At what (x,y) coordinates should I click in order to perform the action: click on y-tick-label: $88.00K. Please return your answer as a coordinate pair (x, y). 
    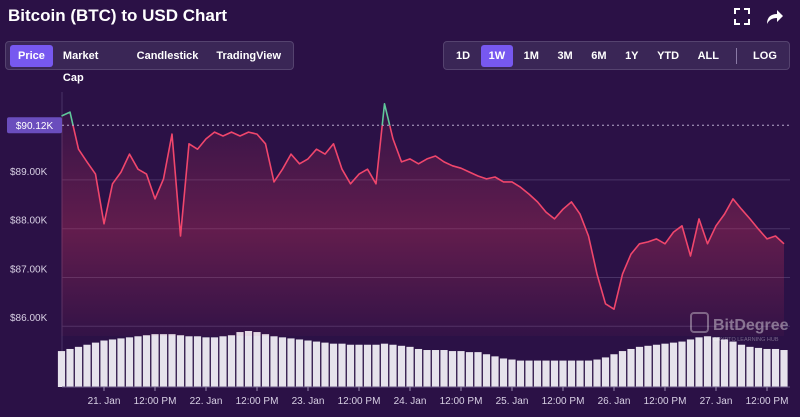
    Looking at the image, I should click on (29, 221).